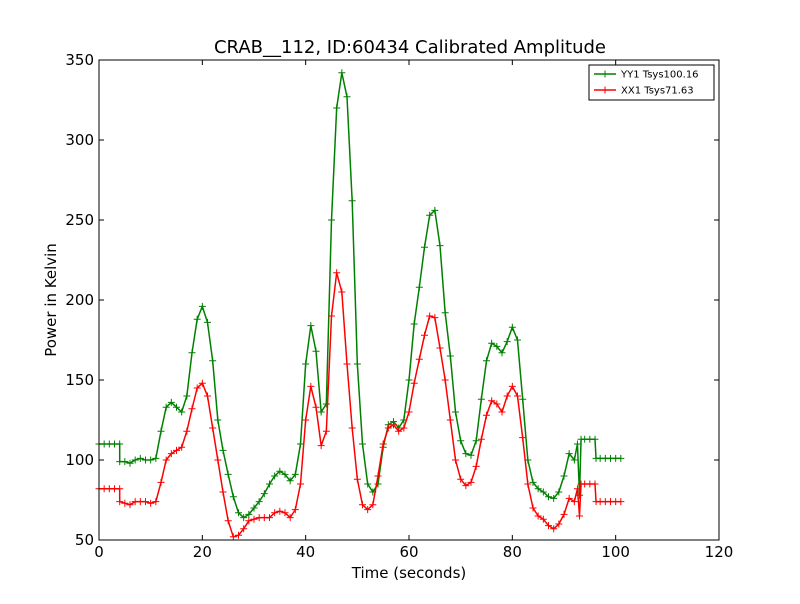 Image resolution: width=800 pixels, height=604 pixels. I want to click on legend-entries: YY1 Tsys100.16 XX1 Tsys71.63, so click(646, 83).